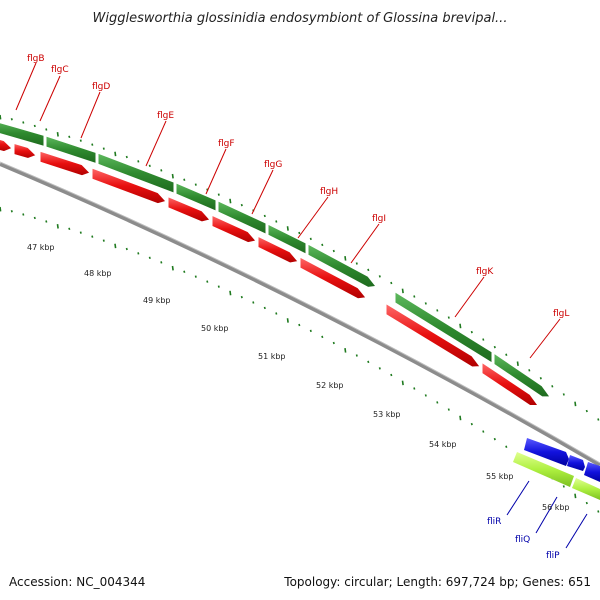 The width and height of the screenshot is (600, 600). I want to click on gene-label-flgC: flgC, so click(60, 70).